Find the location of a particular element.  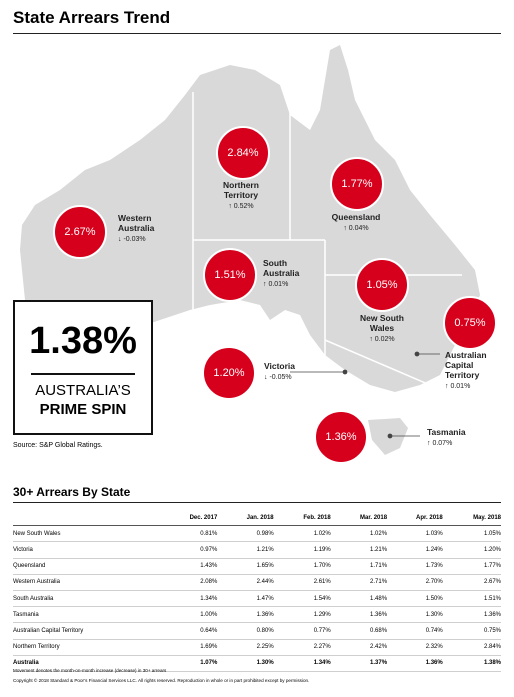

table-cell: 2.67% is located at coordinates (471, 582).